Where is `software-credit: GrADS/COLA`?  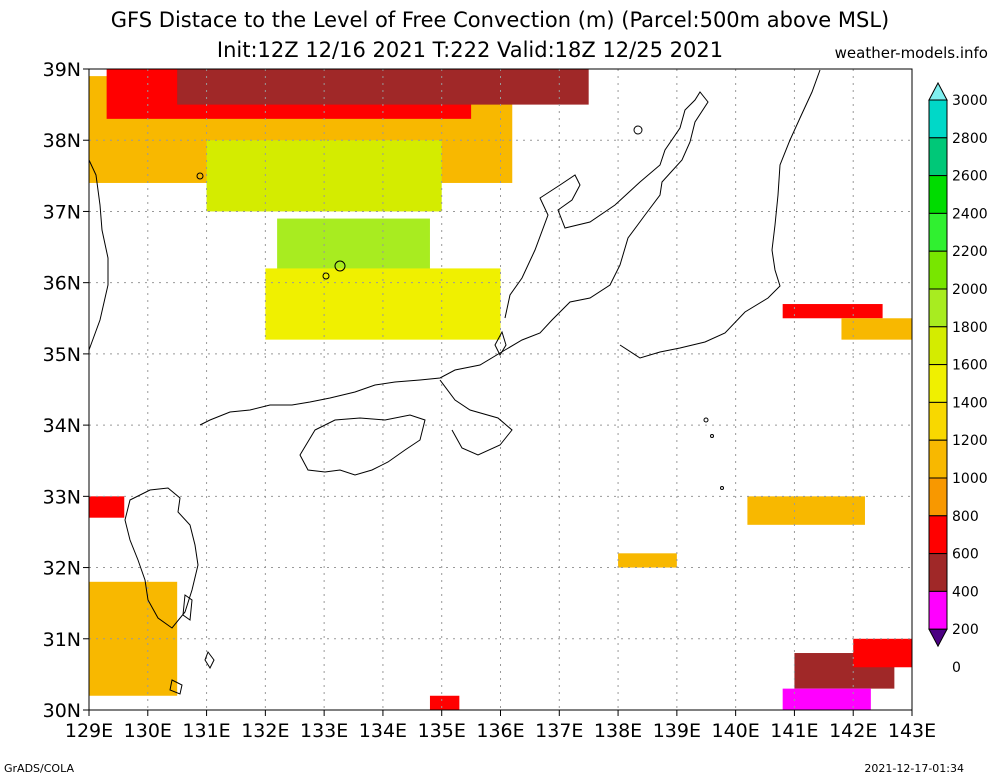
software-credit: GrADS/COLA is located at coordinates (39, 768).